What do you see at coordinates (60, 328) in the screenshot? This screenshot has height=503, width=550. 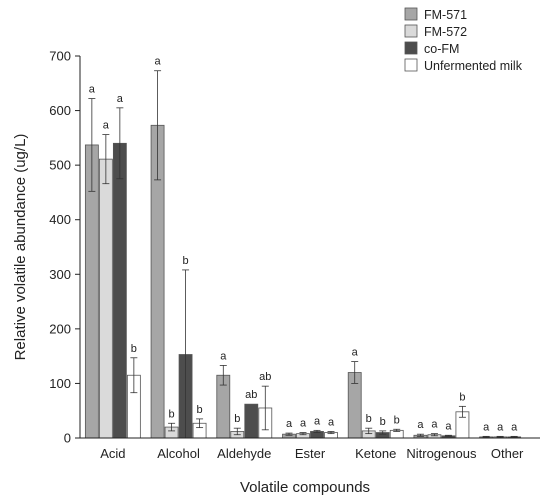 I see `y-tick-label: 200` at bounding box center [60, 328].